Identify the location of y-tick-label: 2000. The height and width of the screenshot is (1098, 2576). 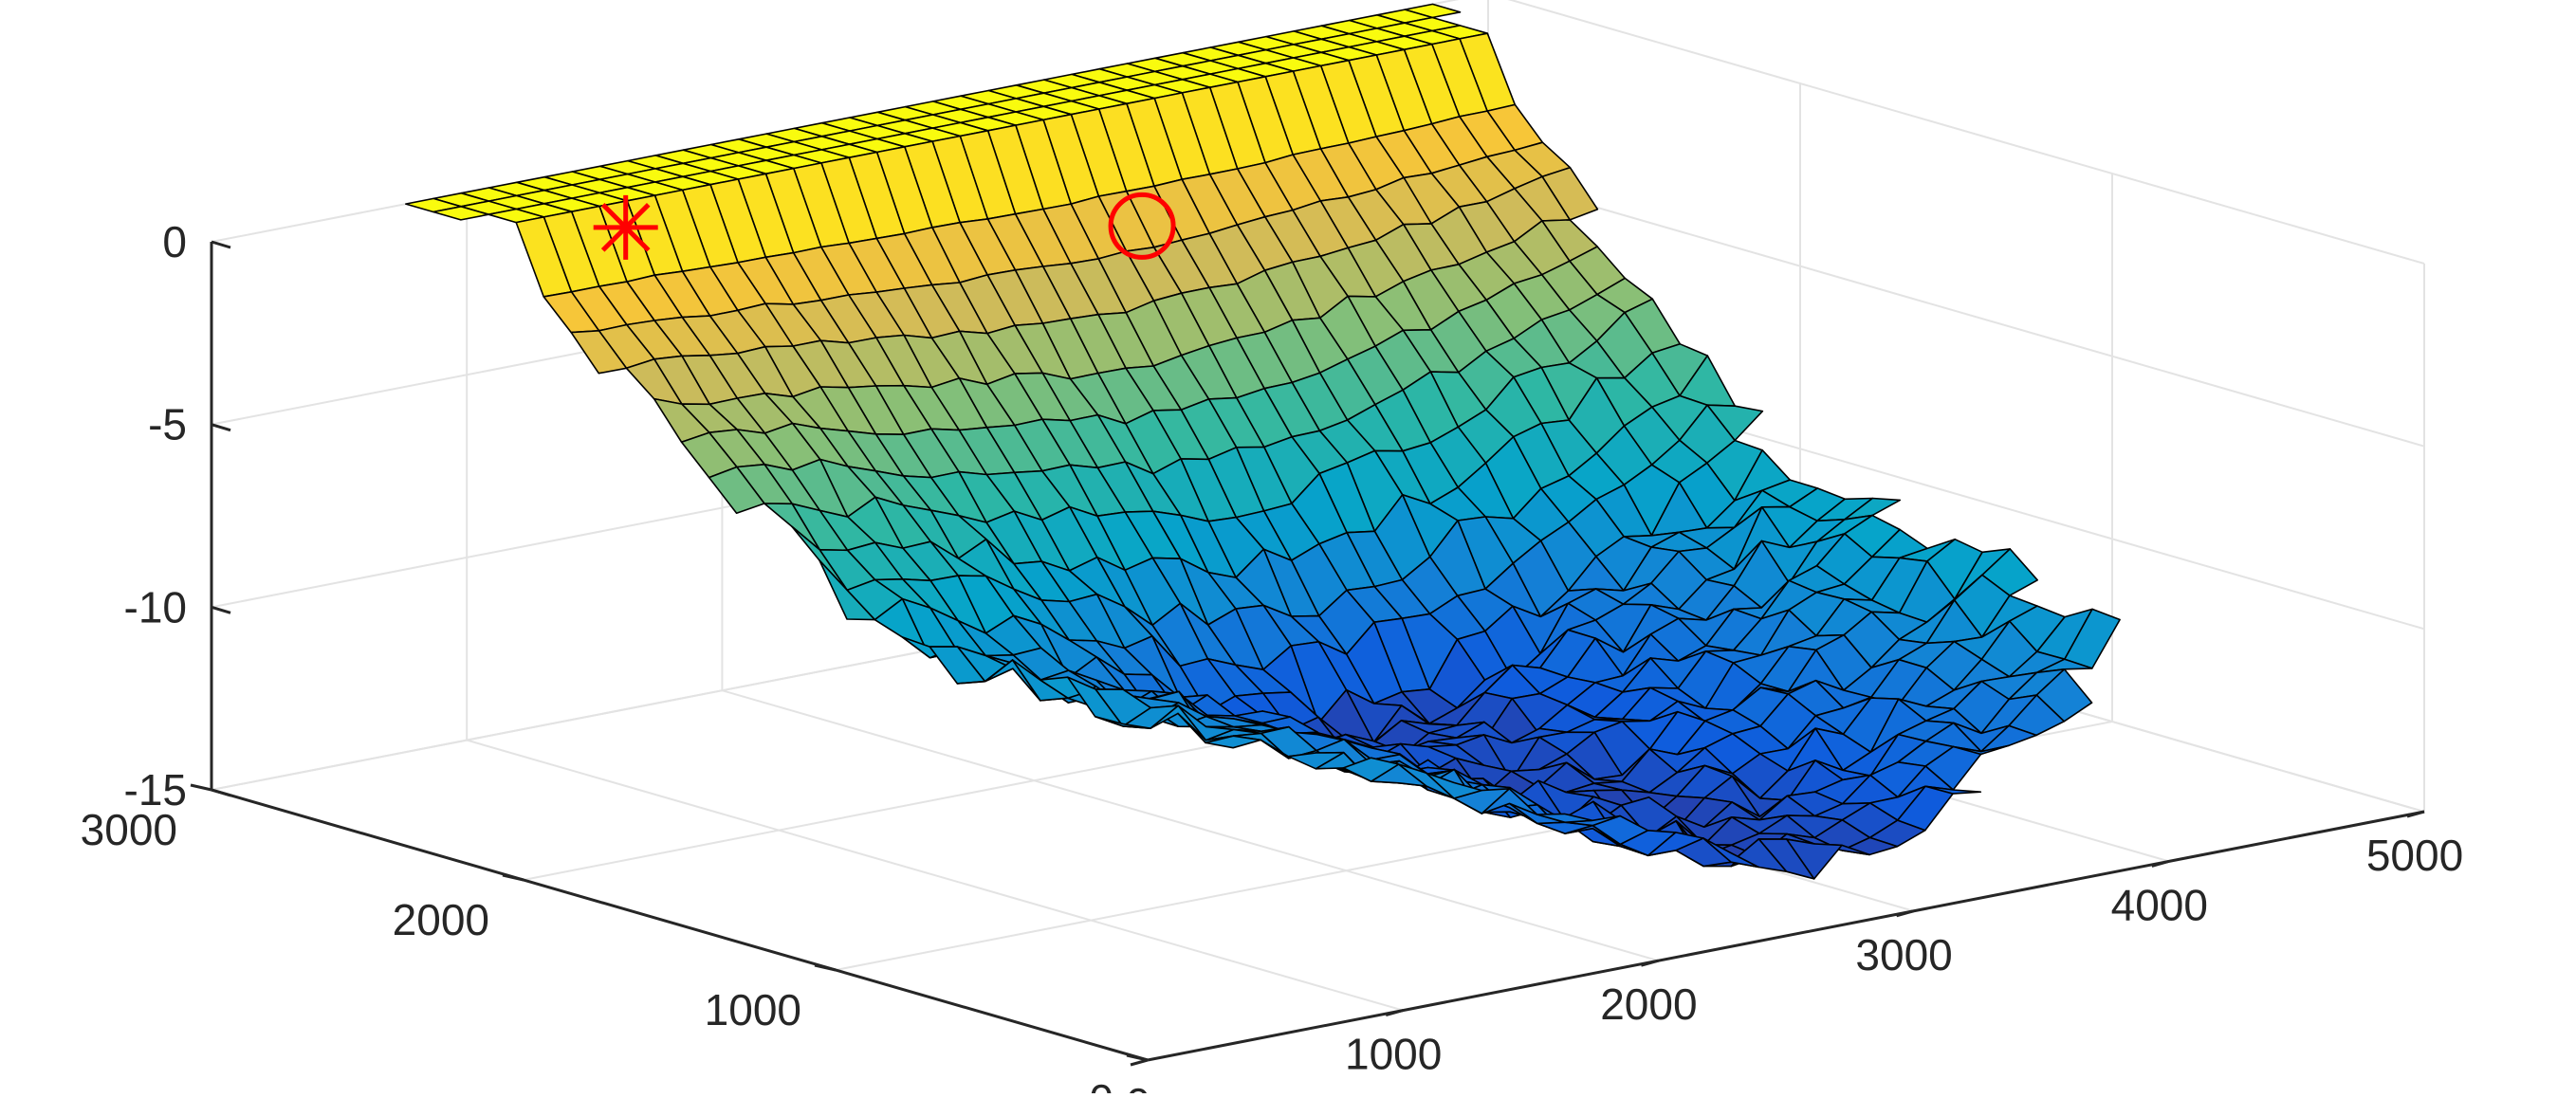
(441, 920).